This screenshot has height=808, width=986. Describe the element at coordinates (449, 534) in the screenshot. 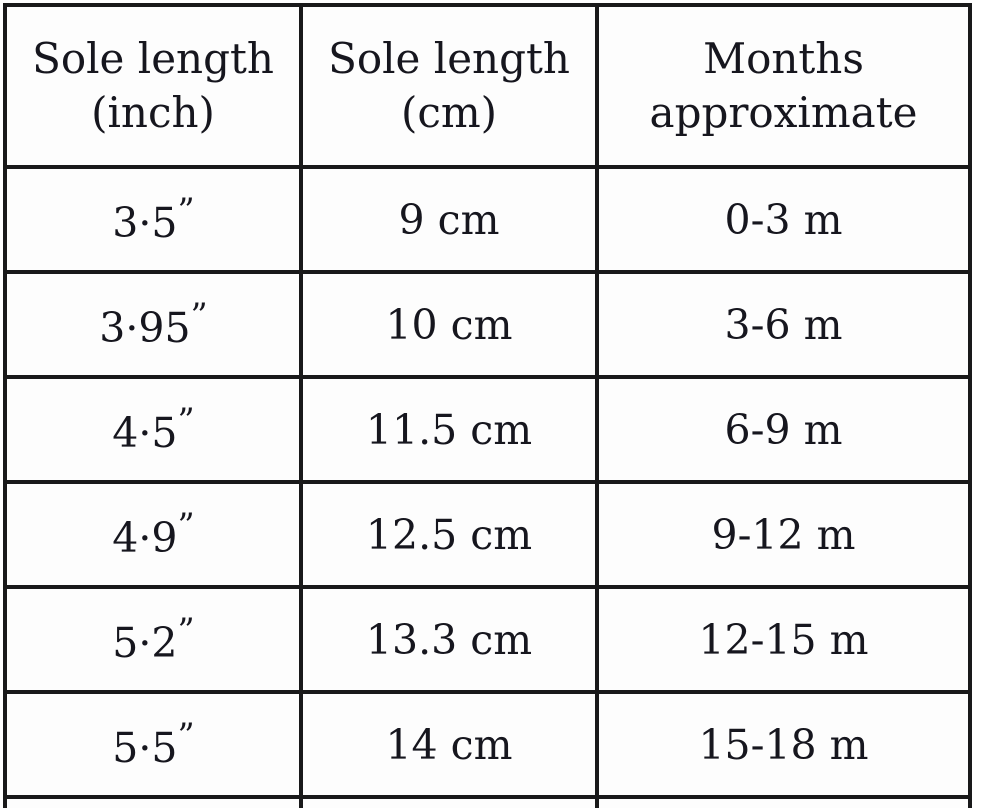

I see `cell-cm: 12.5 cm` at that location.